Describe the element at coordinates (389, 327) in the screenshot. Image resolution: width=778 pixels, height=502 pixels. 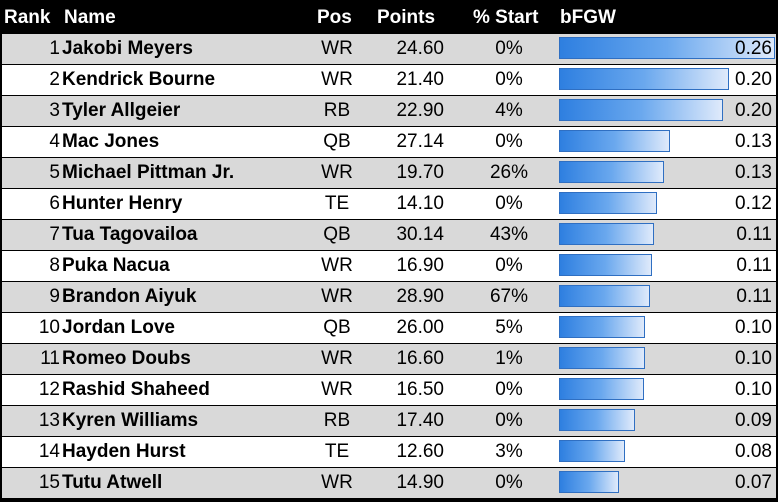
I see `table-row: 10 Jordan Love QB 26.00 5% 0.10` at that location.